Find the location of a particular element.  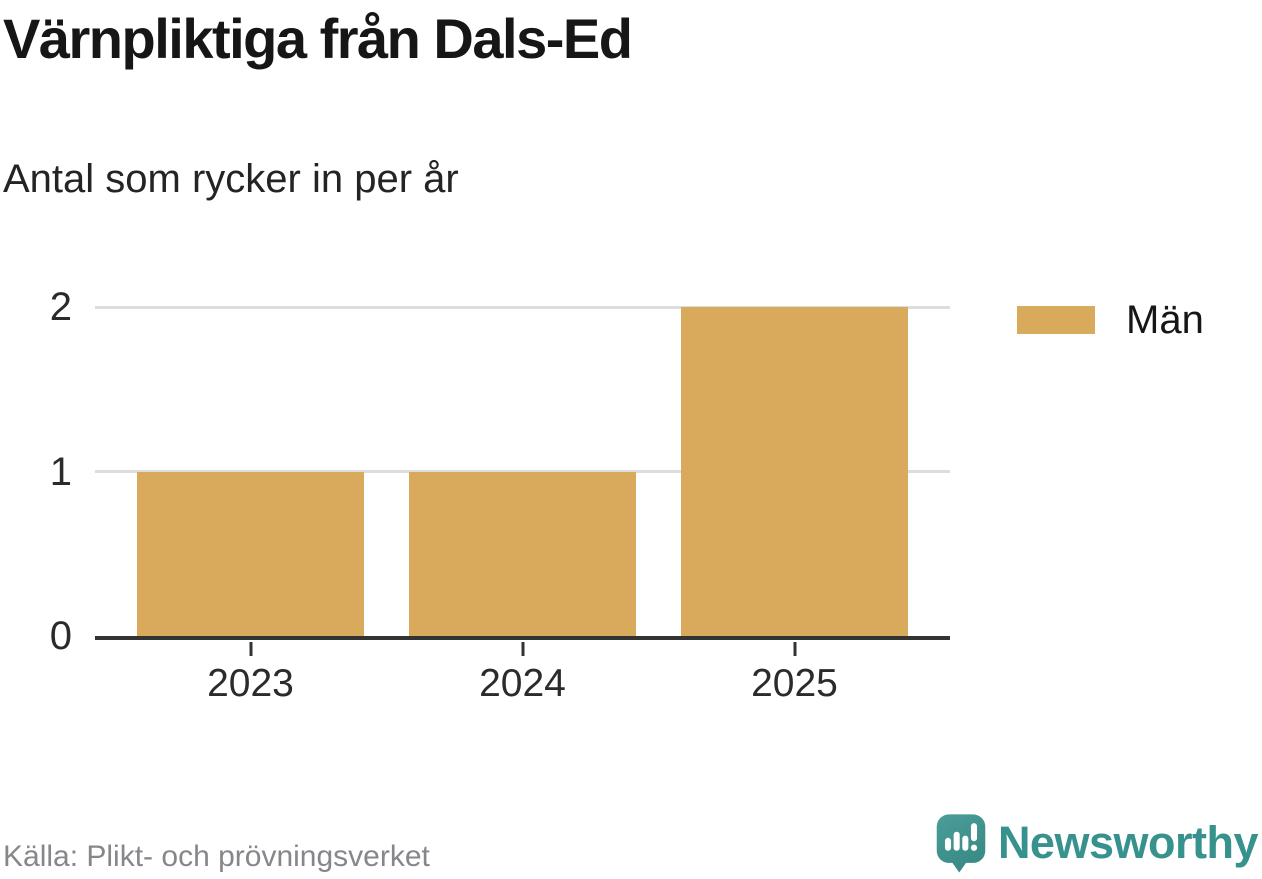

legend-label: Män is located at coordinates (1165, 320).